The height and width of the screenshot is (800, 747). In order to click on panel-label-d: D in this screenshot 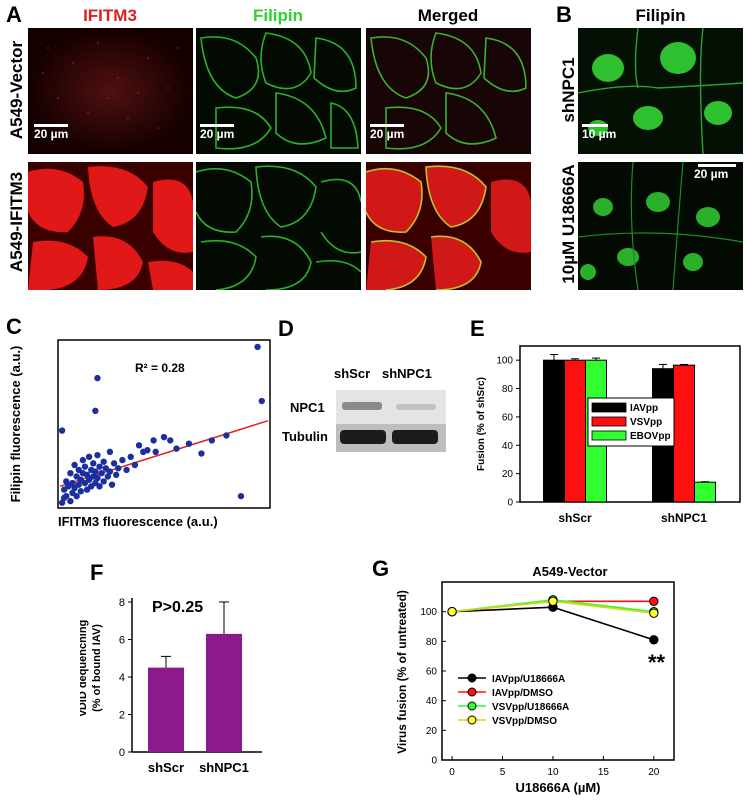, I will do `click(286, 328)`.